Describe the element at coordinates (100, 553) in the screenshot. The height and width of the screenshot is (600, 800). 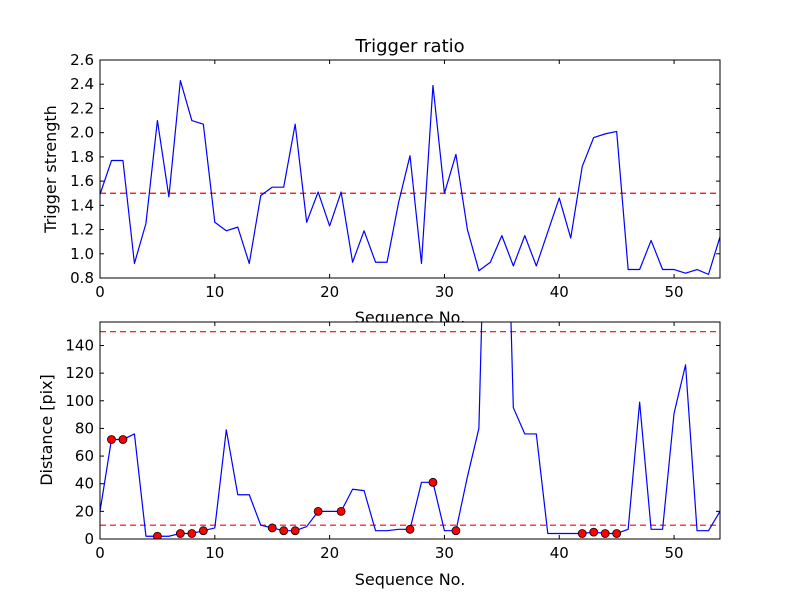
I see `bottom-x-tick-label: 0` at that location.